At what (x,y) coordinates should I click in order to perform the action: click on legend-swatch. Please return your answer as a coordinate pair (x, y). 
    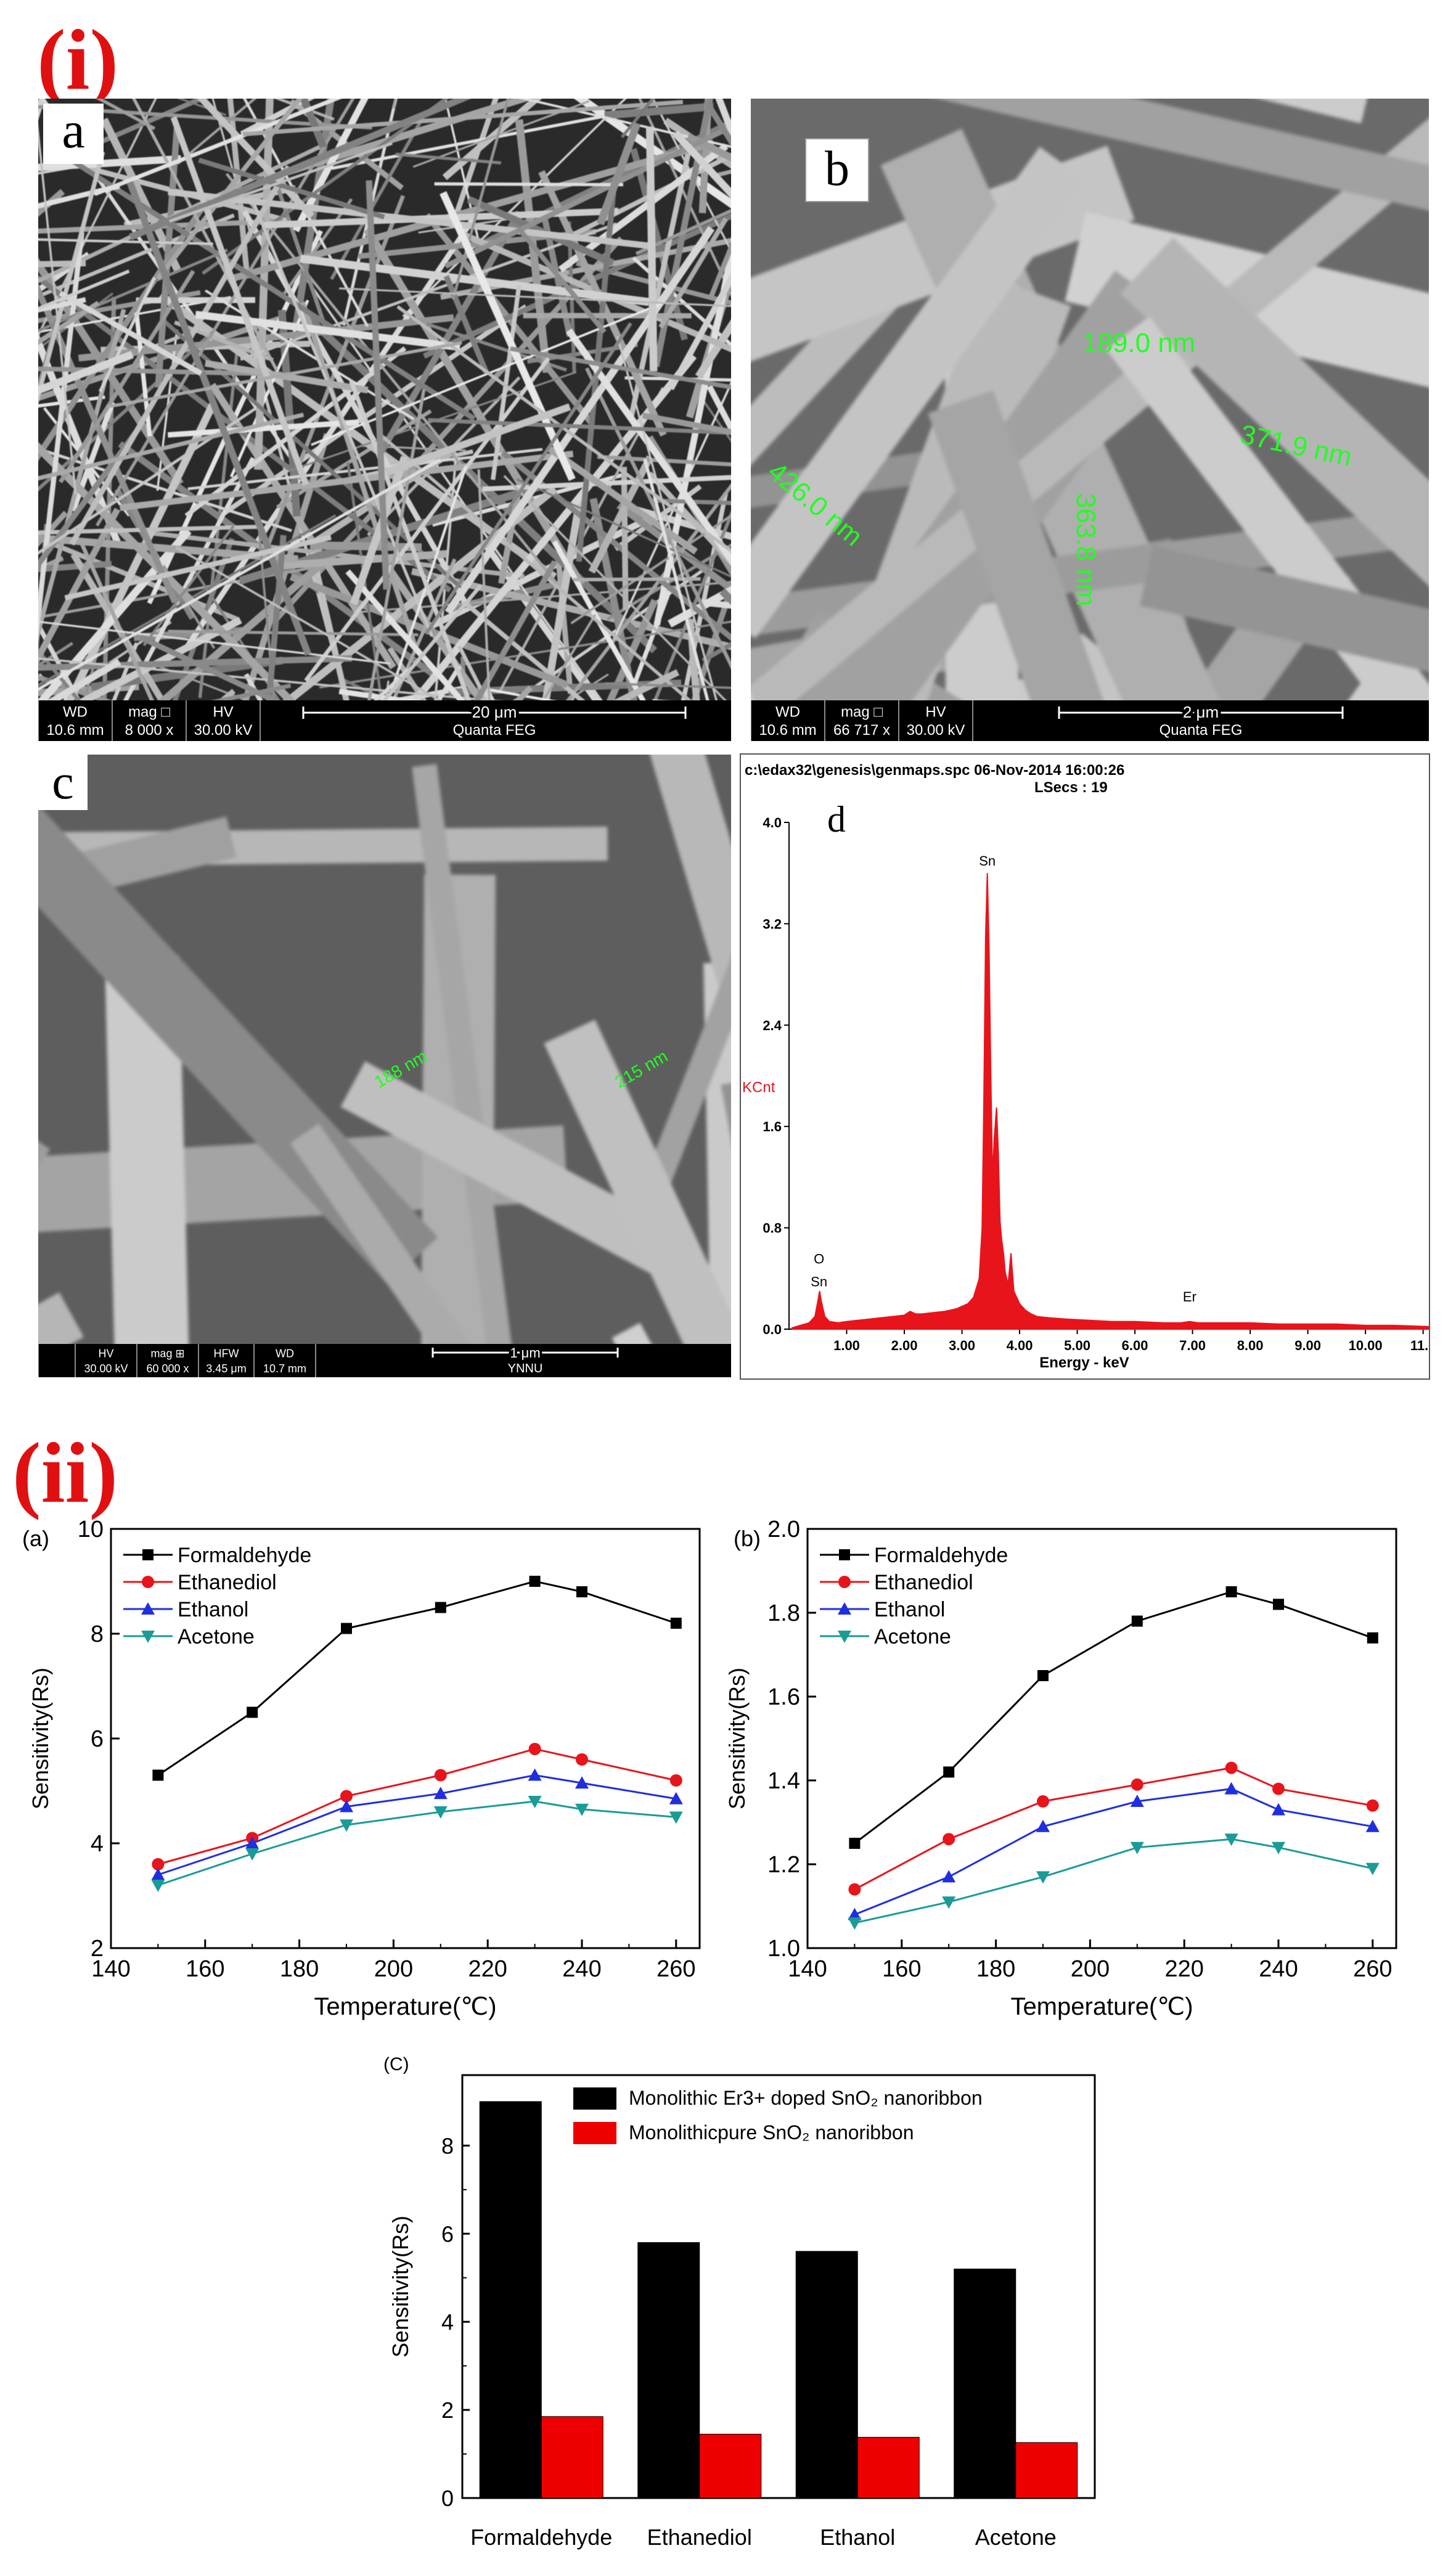
    Looking at the image, I should click on (594, 2133).